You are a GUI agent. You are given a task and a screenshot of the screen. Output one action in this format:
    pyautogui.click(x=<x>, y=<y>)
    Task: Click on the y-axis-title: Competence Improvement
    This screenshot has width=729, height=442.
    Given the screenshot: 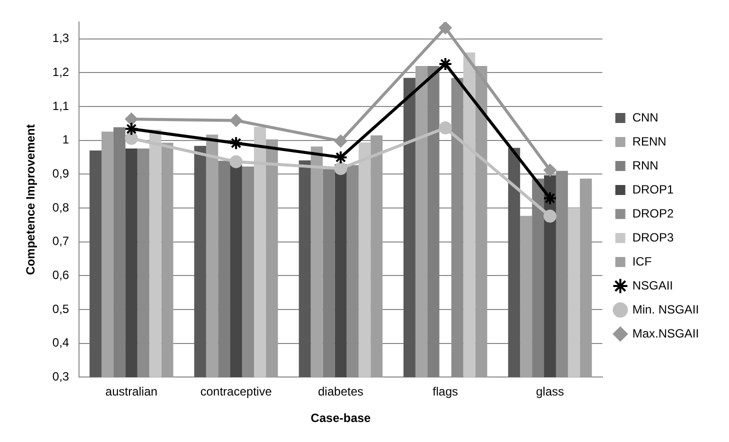 What is the action you would take?
    pyautogui.click(x=31, y=199)
    